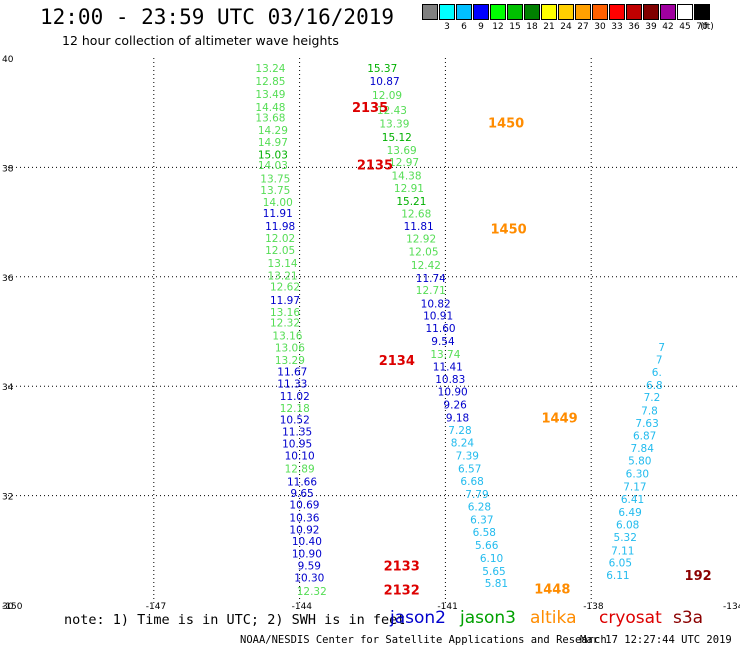  What do you see at coordinates (637, 475) in the screenshot?
I see `wave-height-value: 6.30` at bounding box center [637, 475].